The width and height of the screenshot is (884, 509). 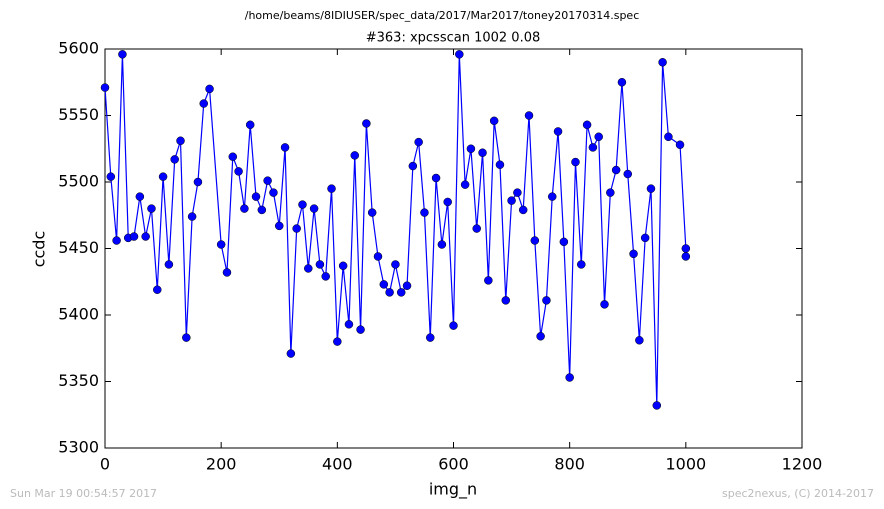 I want to click on y-tick-label: 5550, so click(x=78, y=114).